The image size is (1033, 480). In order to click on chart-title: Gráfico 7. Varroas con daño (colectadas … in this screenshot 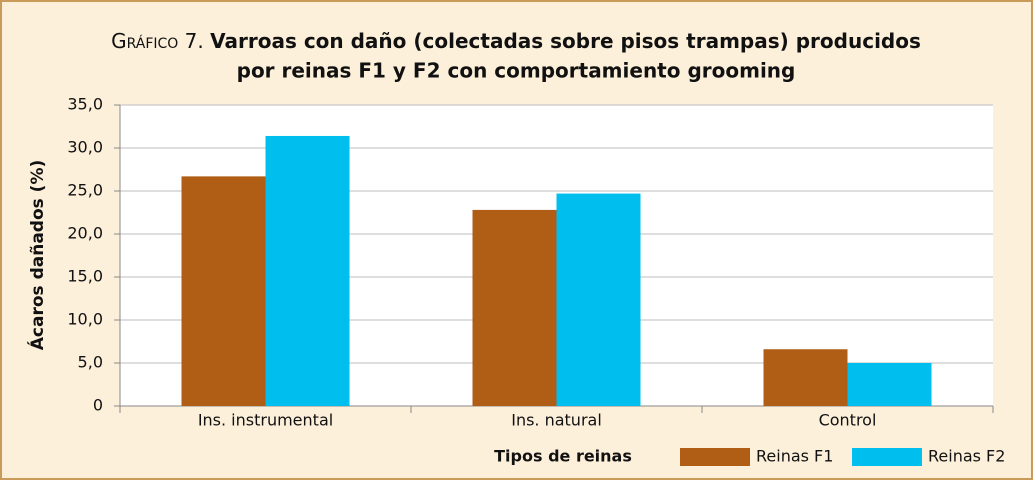, I will do `click(516, 41)`.